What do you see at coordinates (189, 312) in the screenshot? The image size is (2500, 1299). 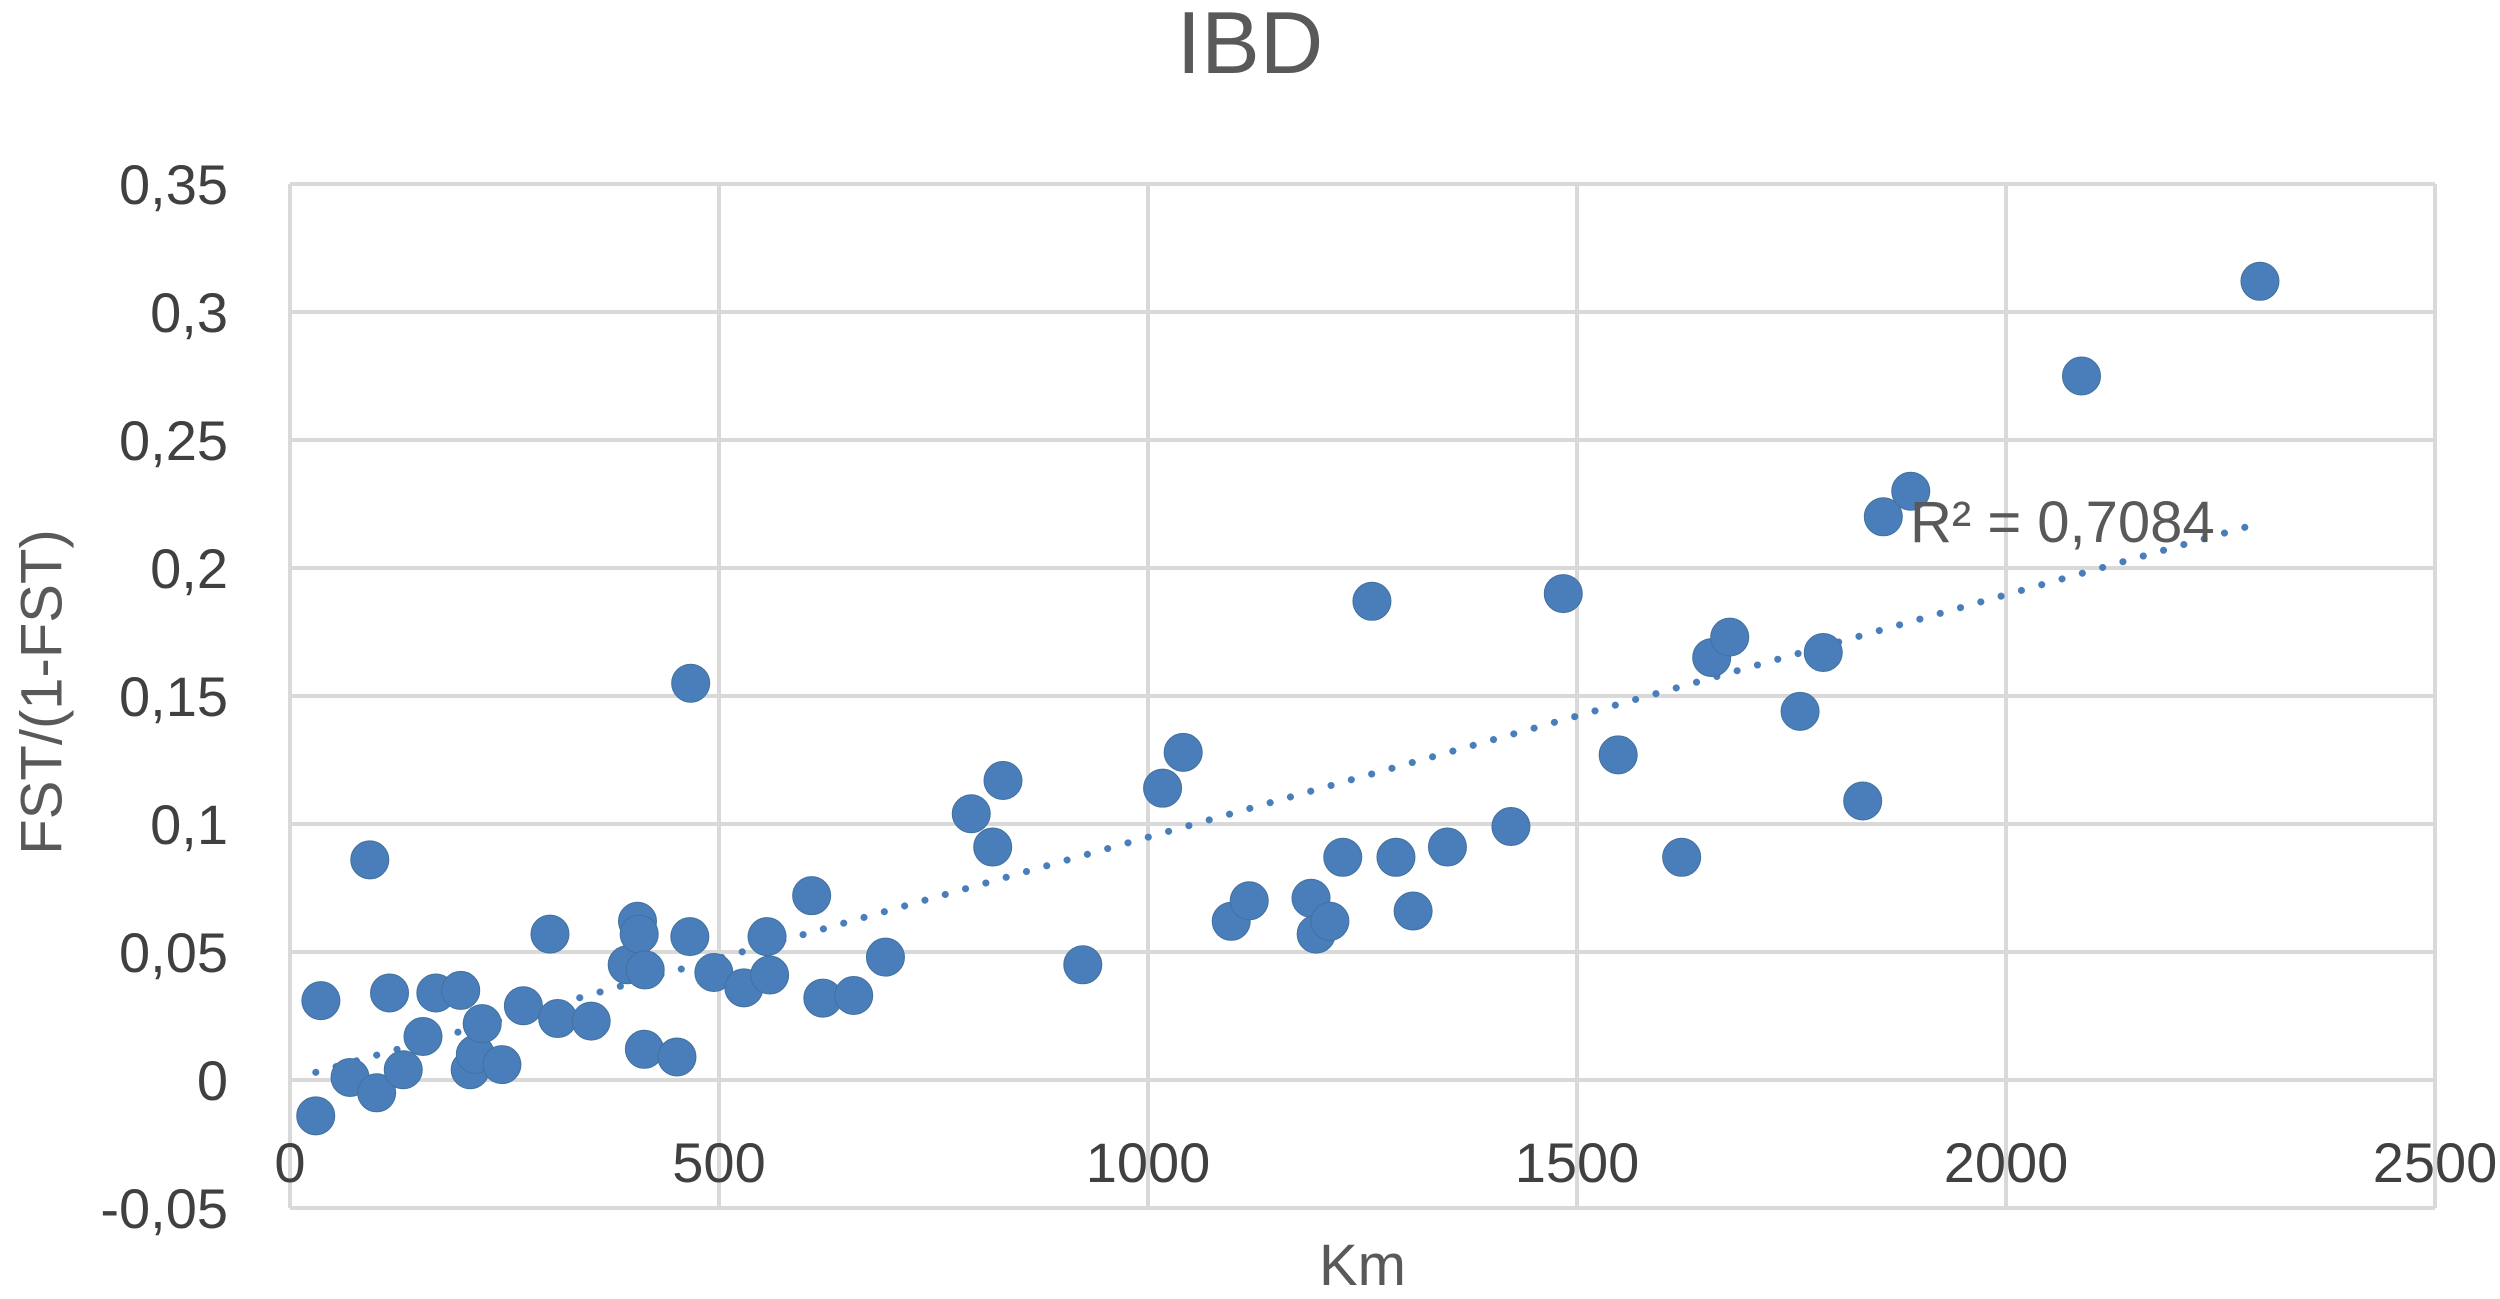 I see `y-tick-label: 0,3` at bounding box center [189, 312].